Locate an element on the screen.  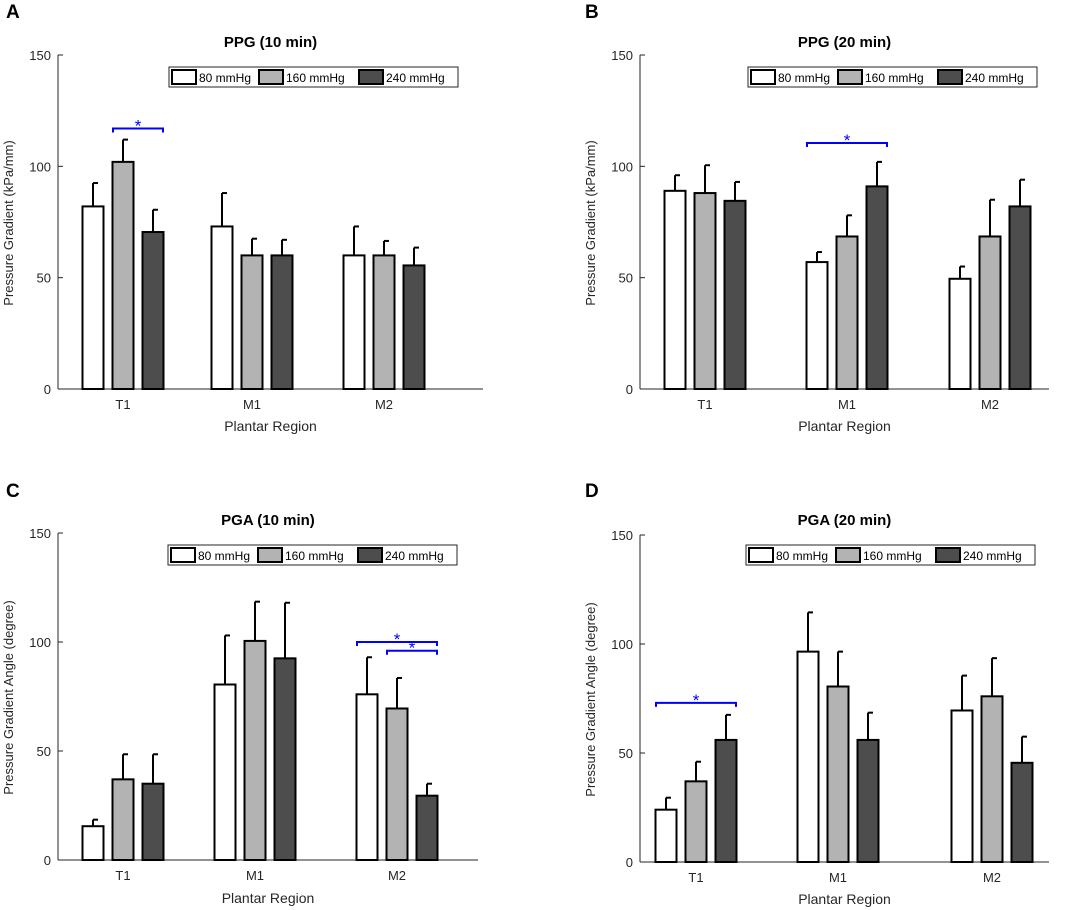
panel-label: D is located at coordinates (592, 491).